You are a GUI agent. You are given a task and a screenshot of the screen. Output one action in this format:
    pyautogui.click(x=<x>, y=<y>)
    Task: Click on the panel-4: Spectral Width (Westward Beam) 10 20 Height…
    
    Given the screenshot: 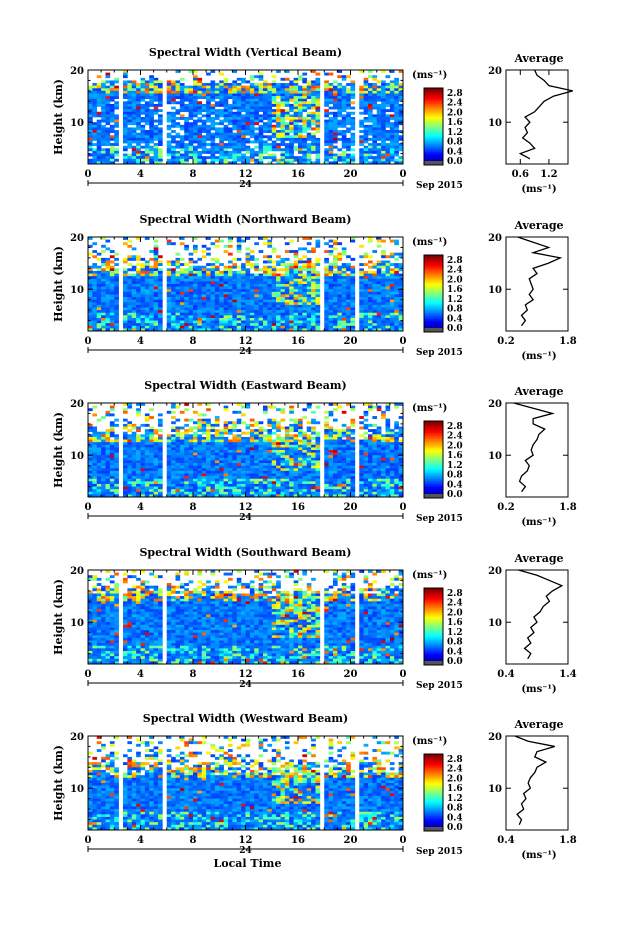 What is the action you would take?
    pyautogui.click(x=314, y=791)
    